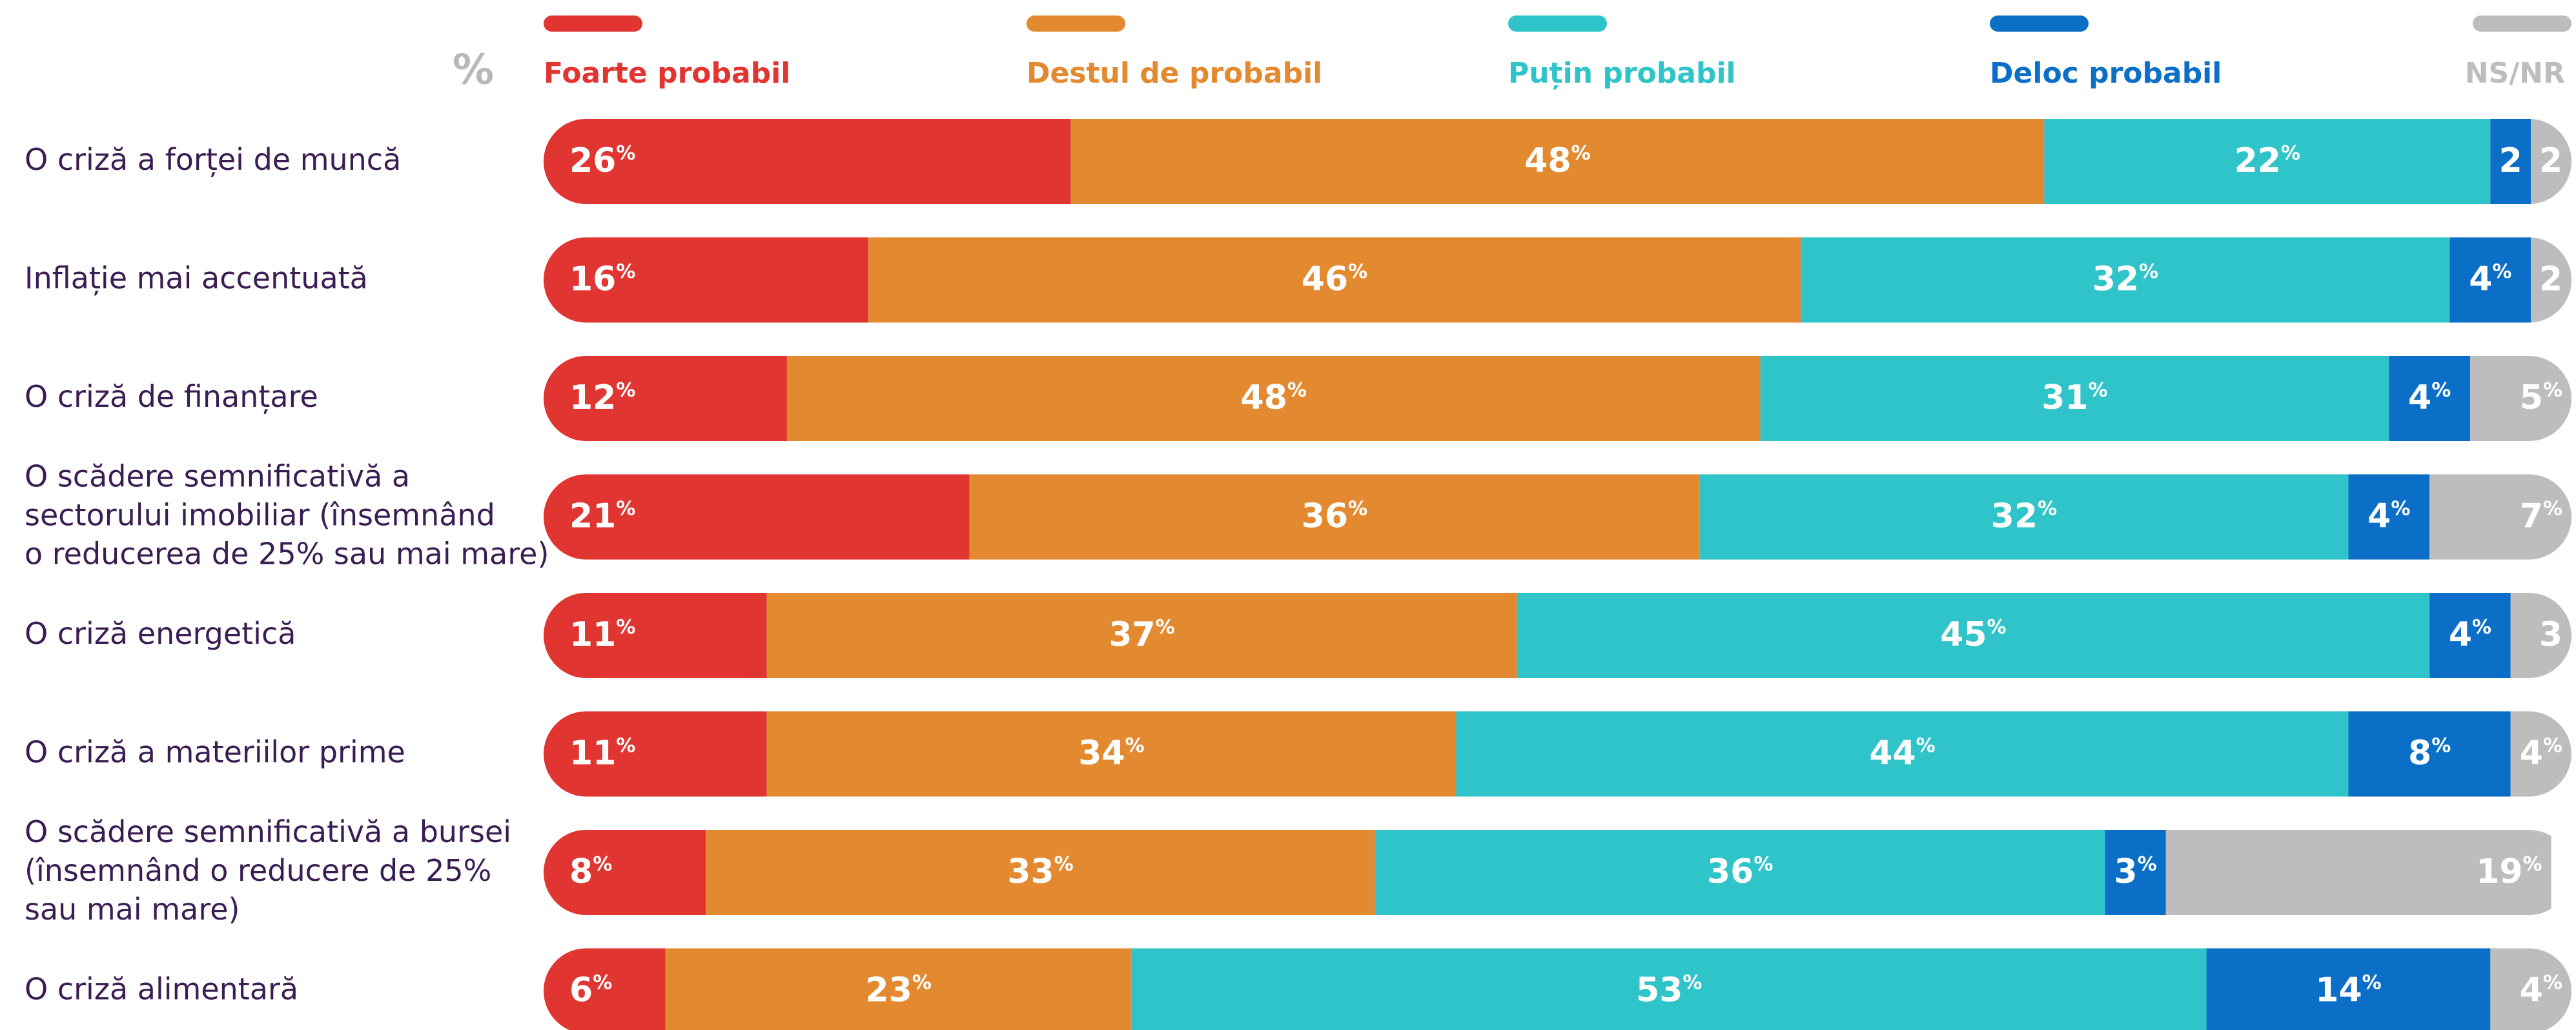  What do you see at coordinates (160, 633) in the screenshot?
I see `category-label: O criză energetică` at bounding box center [160, 633].